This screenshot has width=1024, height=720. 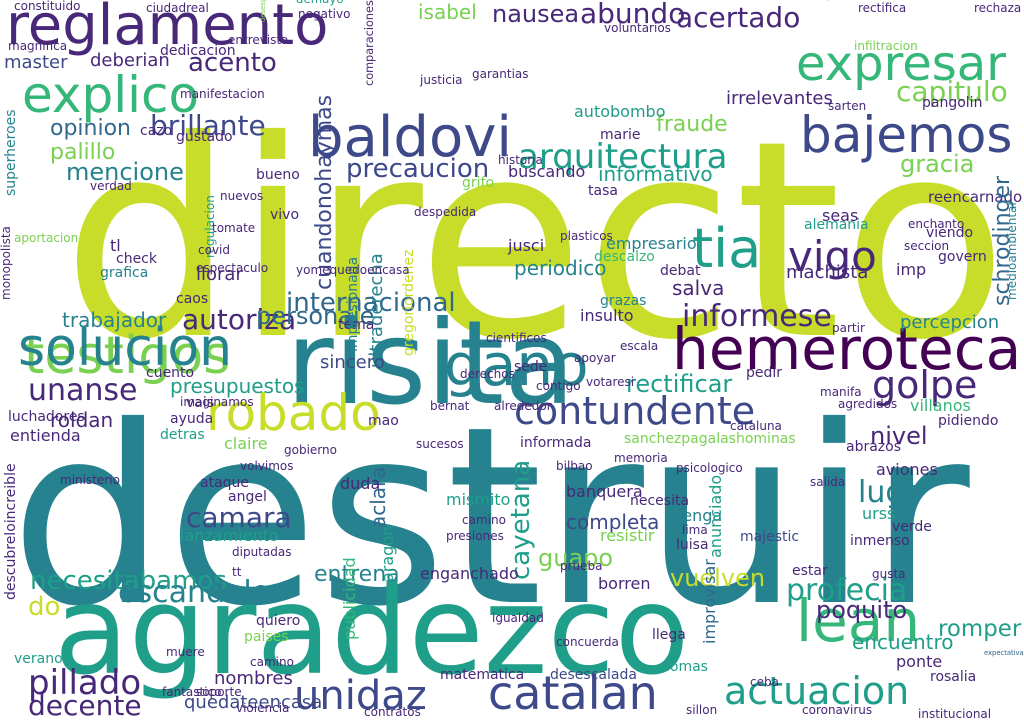 I want to click on cloud-word: master, so click(x=36, y=62).